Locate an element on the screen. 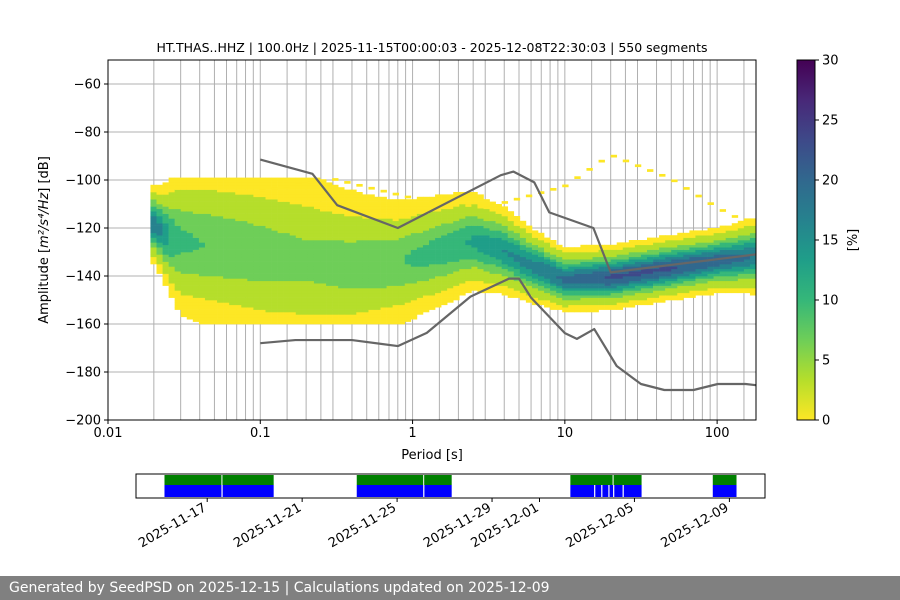 The height and width of the screenshot is (600, 900). colorbar-label: [%] is located at coordinates (853, 240).